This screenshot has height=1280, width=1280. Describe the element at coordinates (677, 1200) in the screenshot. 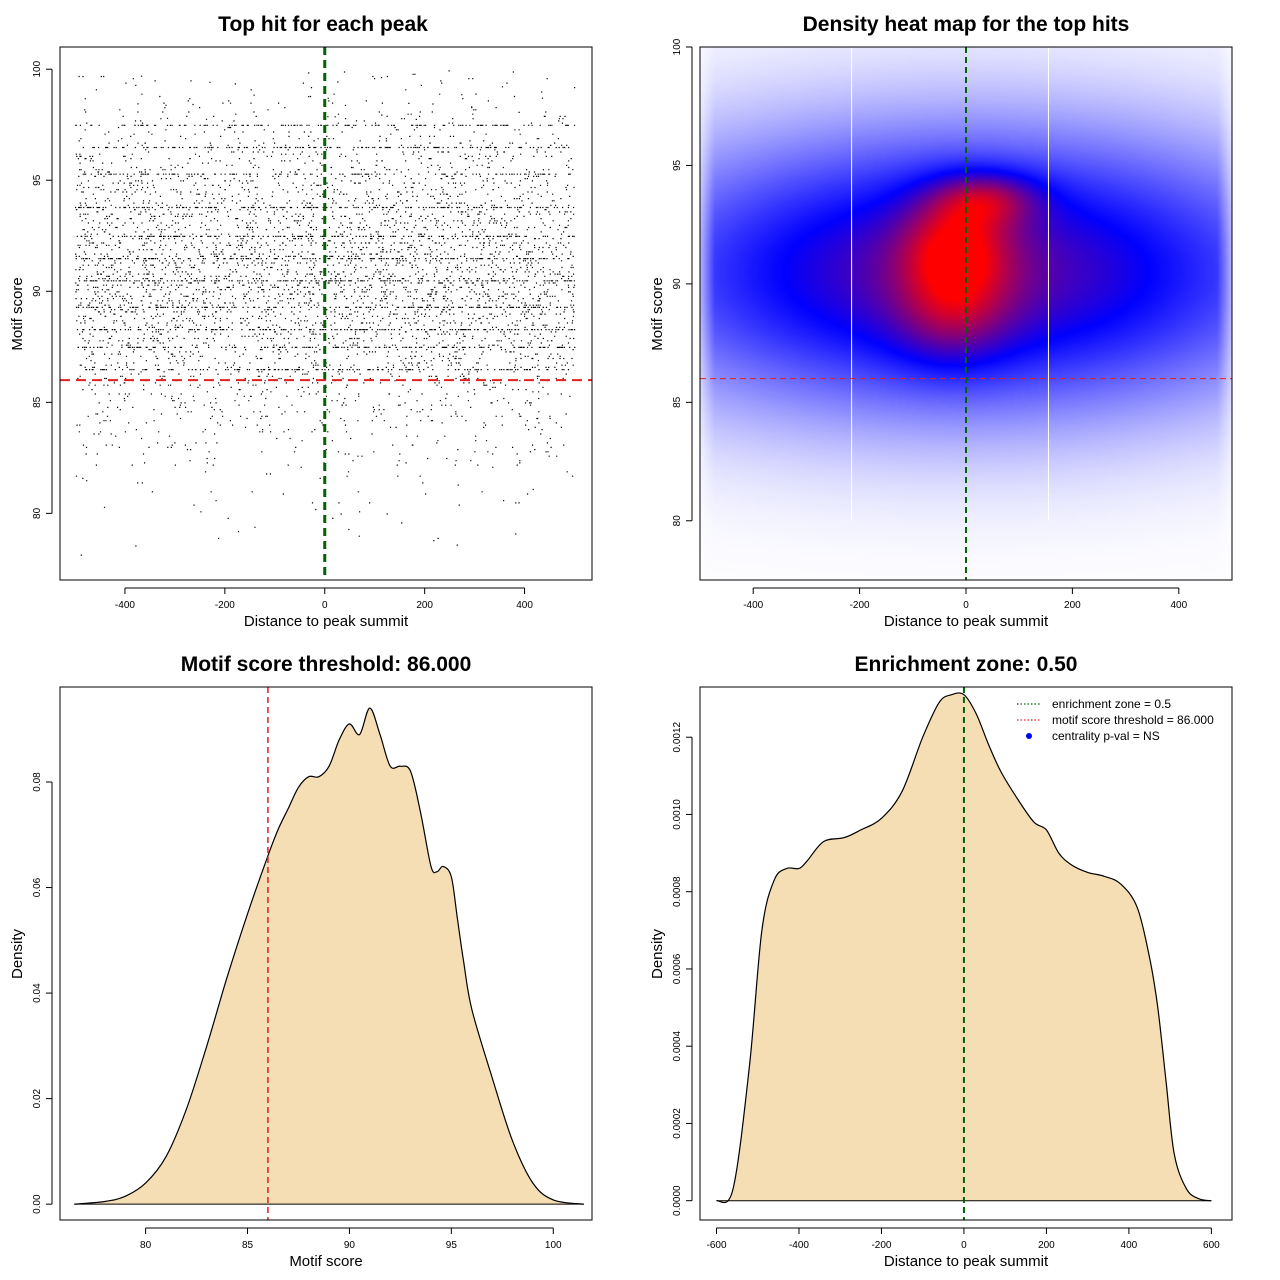

I see `y-tick-label: 0.0000` at that location.